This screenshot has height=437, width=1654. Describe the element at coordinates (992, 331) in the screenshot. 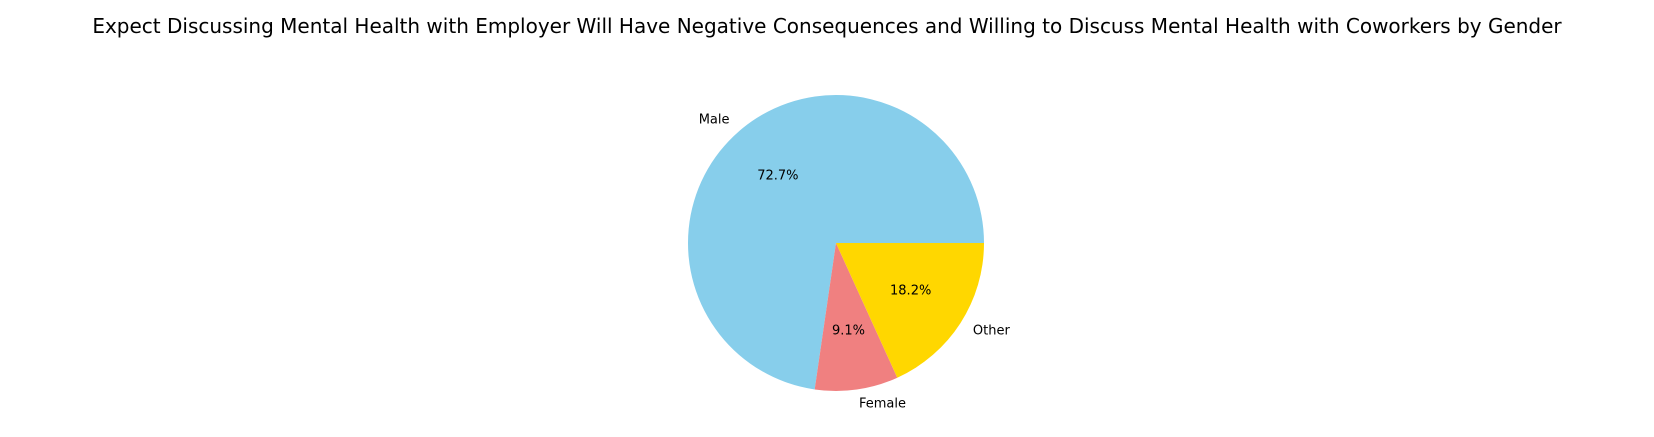

I see `slice-label-other: Other` at that location.